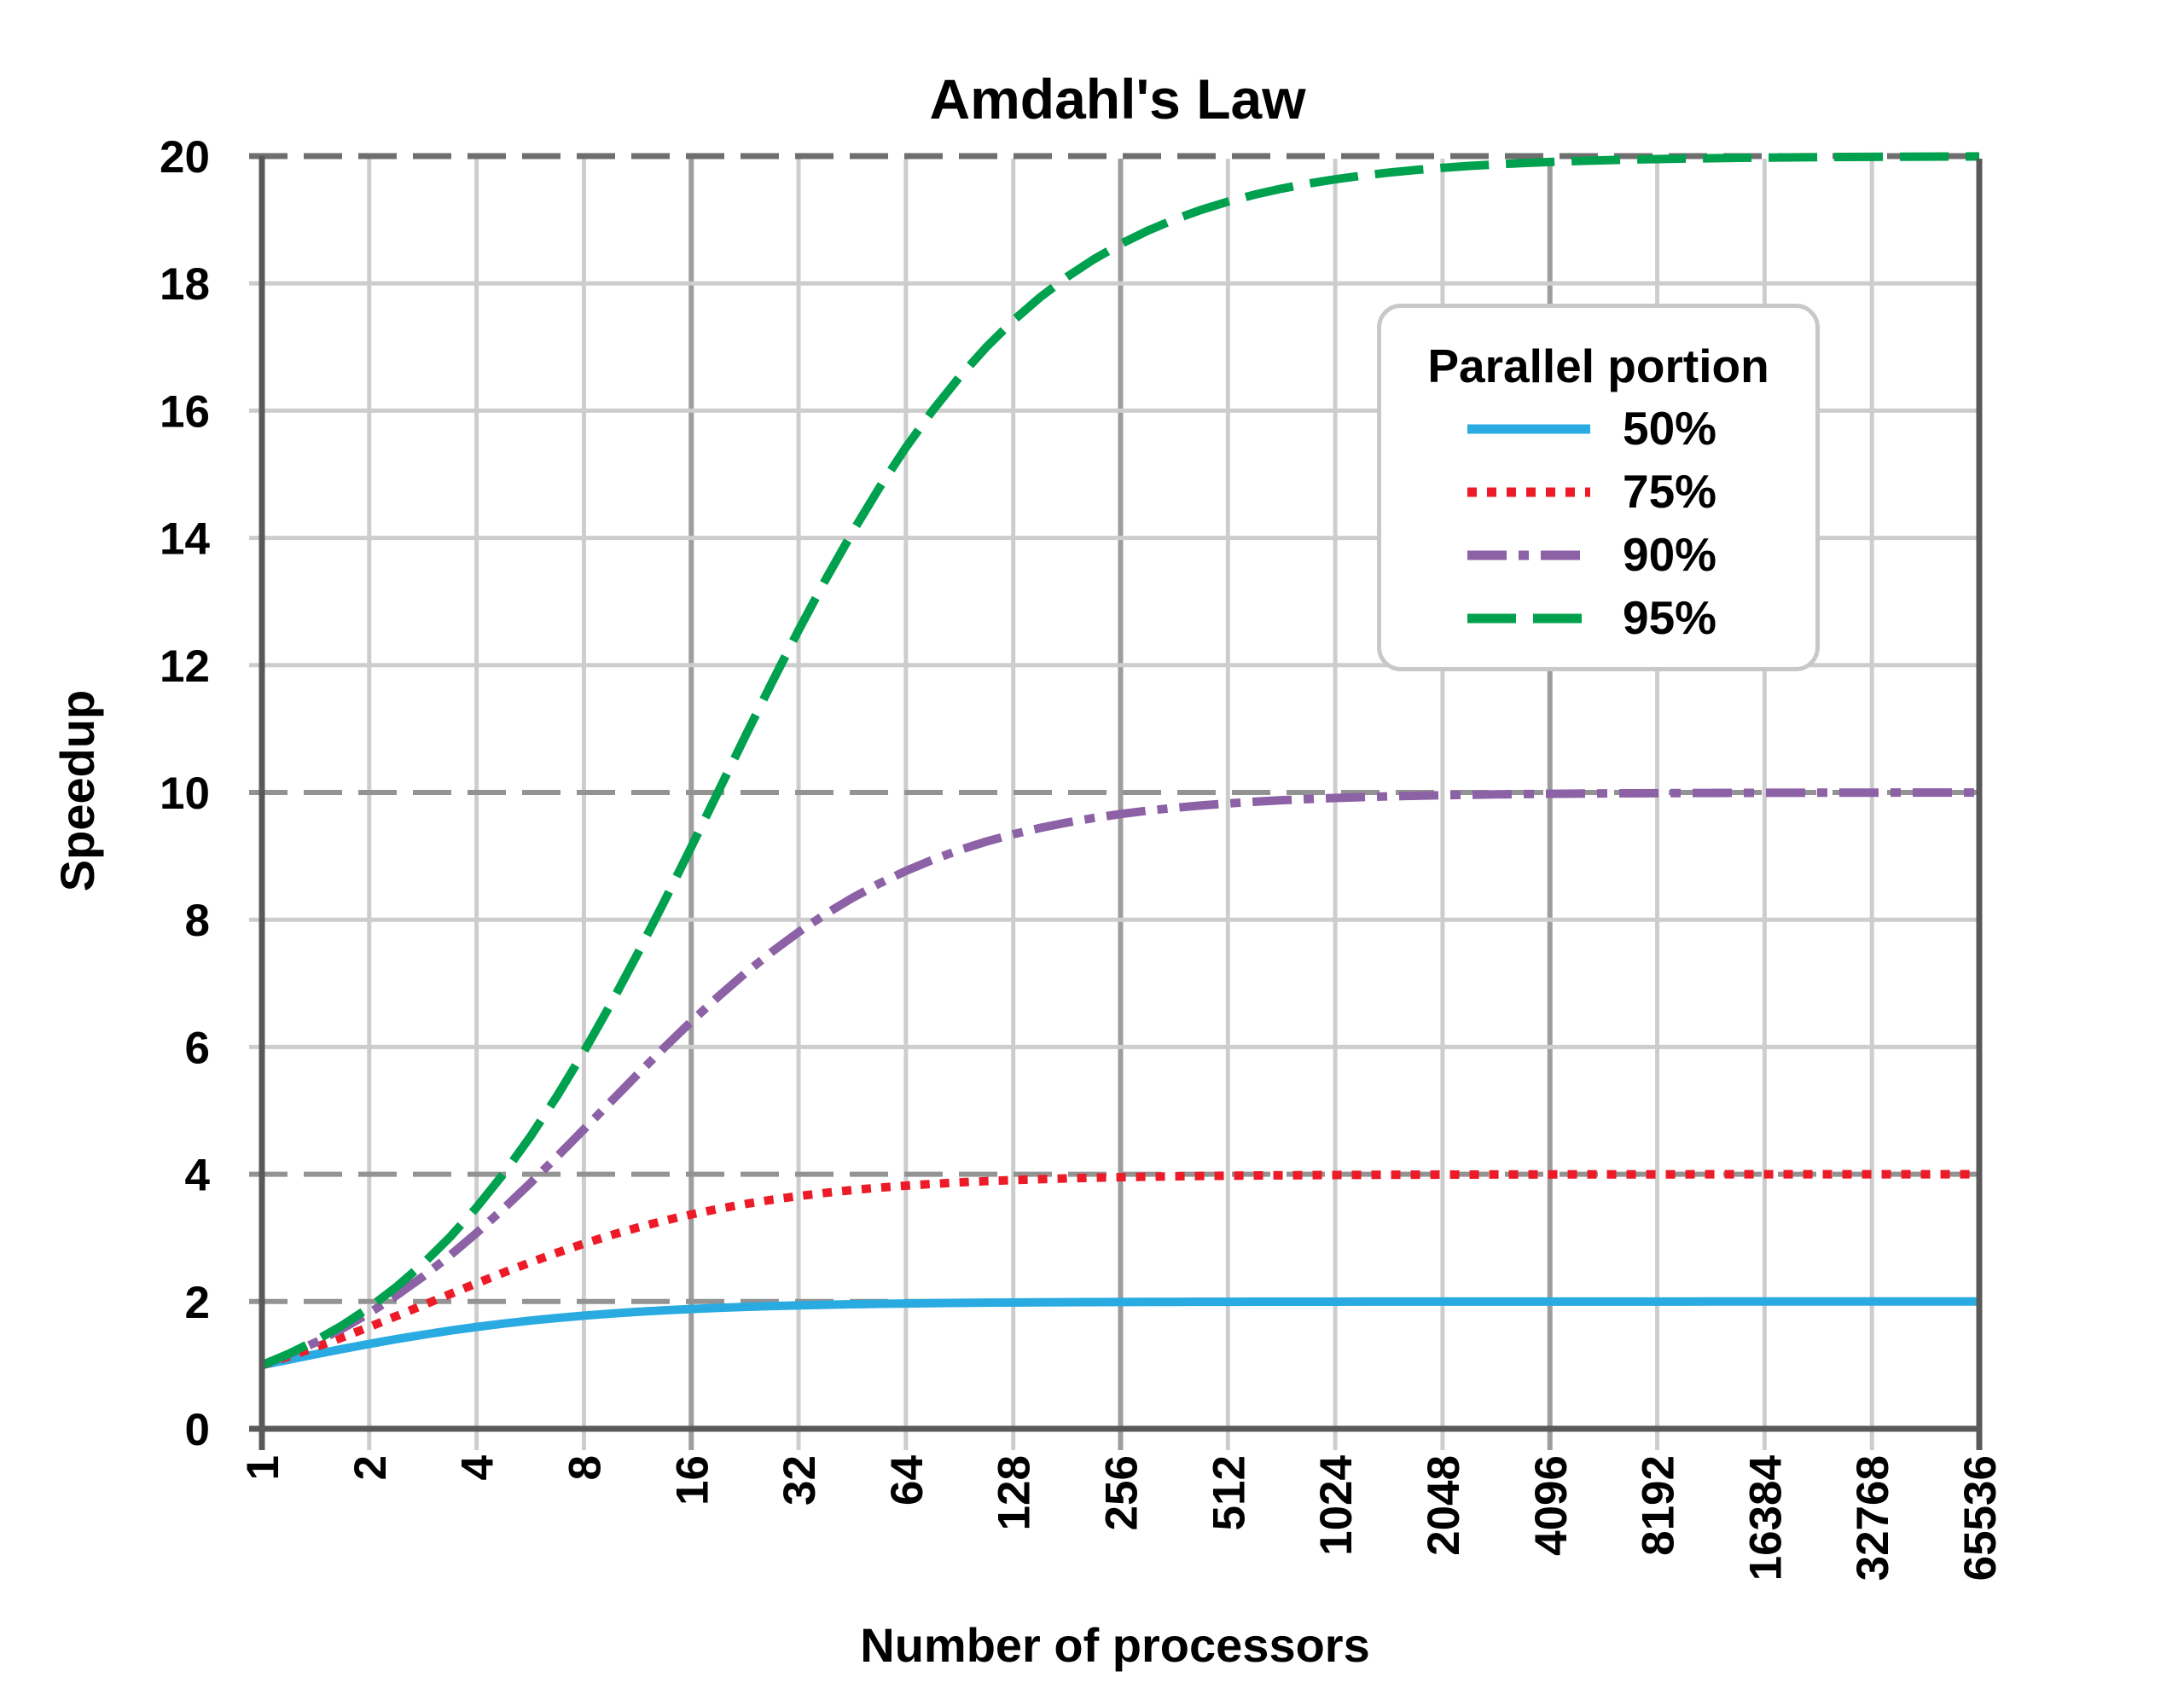 The image size is (2184, 1706). I want to click on x-tick-label-64: 64, so click(907, 1479).